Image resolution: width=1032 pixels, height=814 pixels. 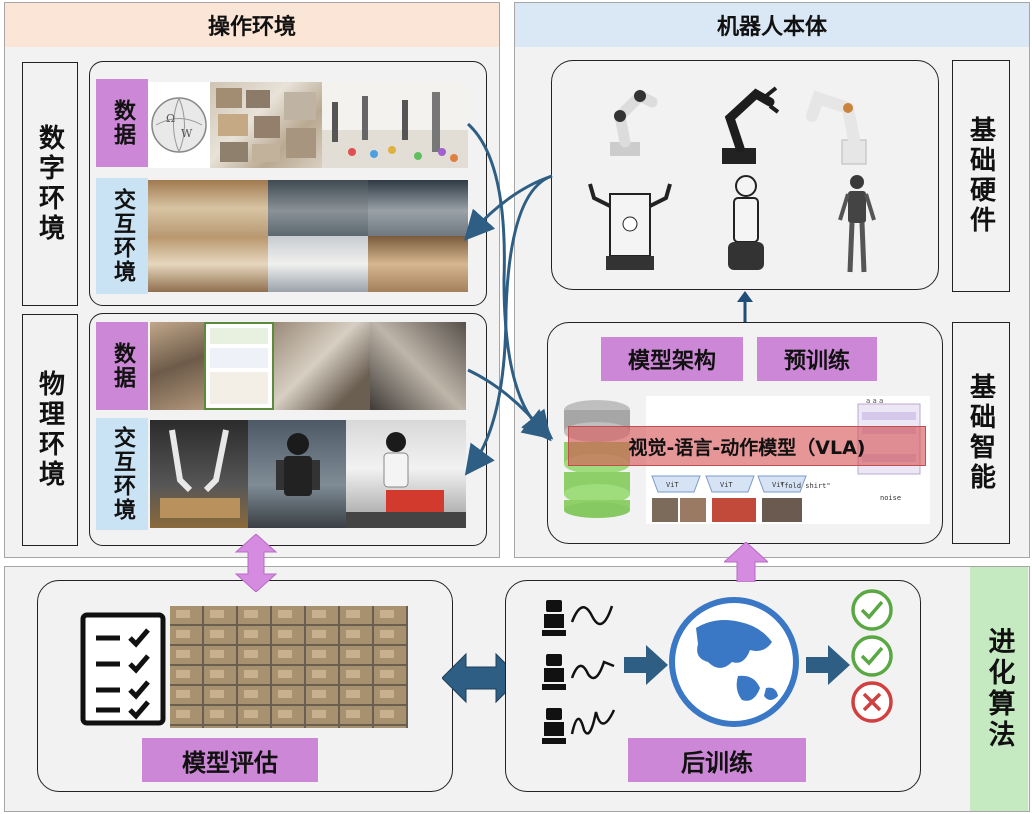 I want to click on noise-text: noise, so click(x=890, y=498).